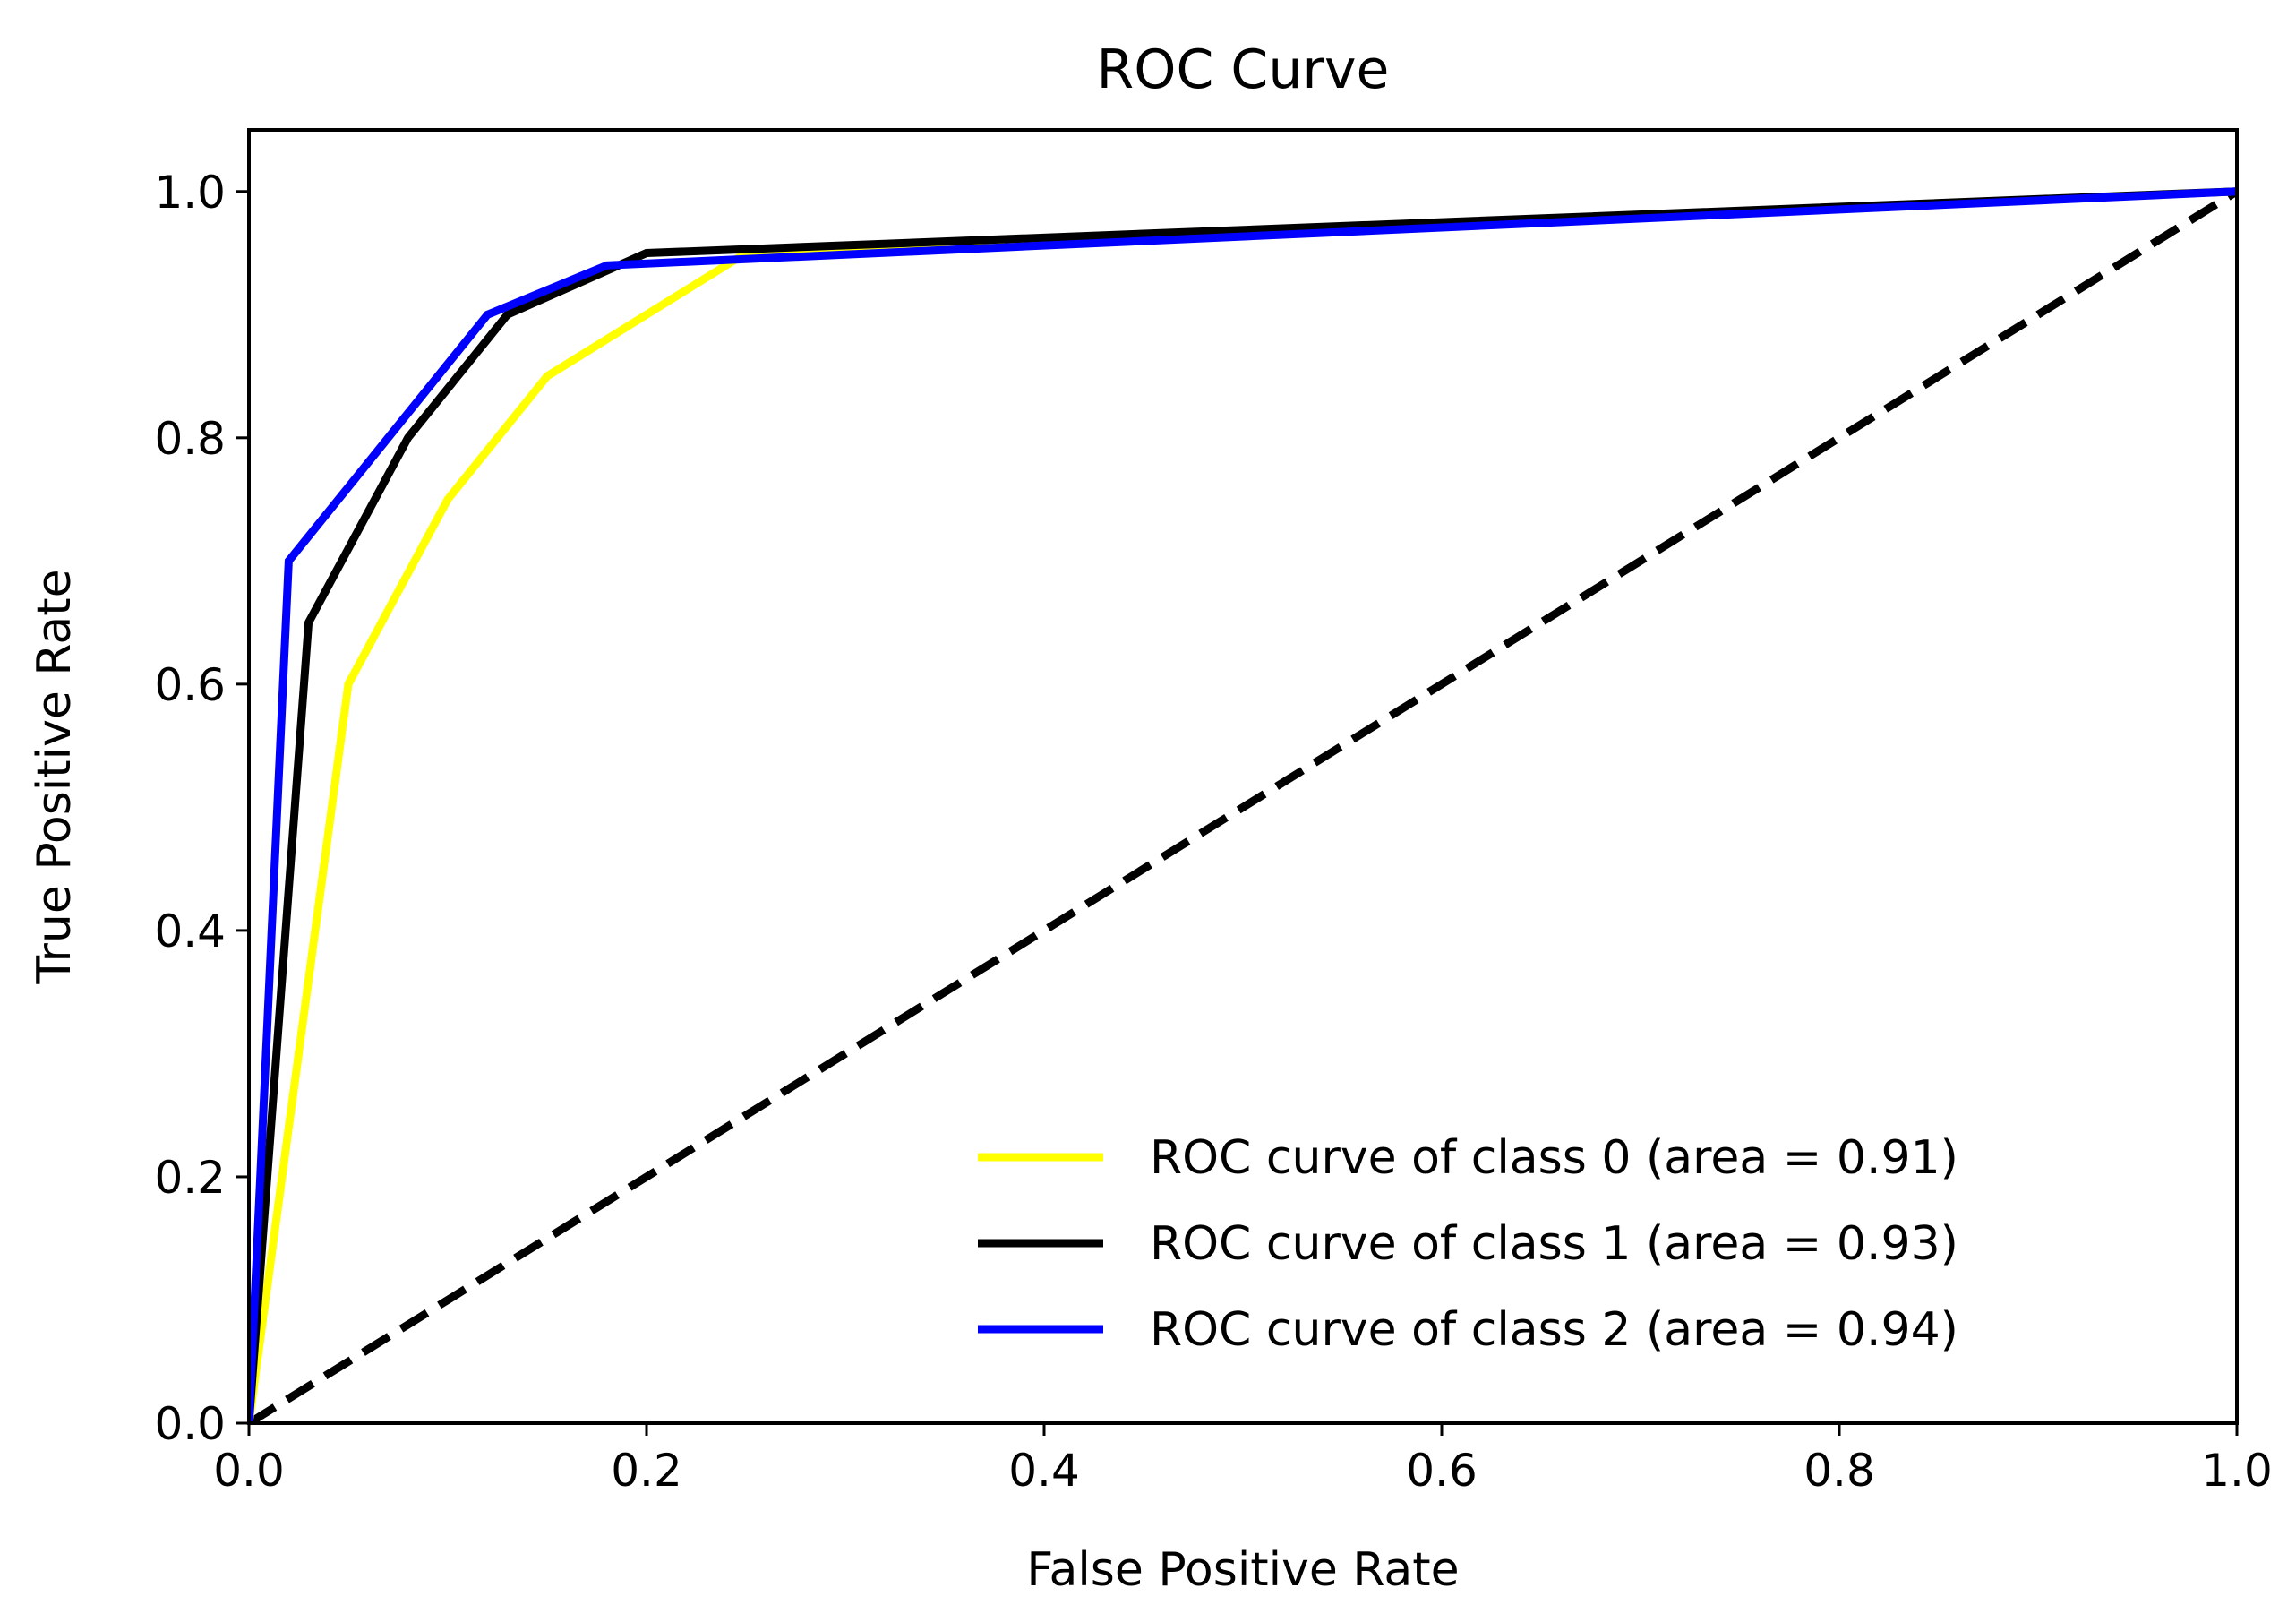 Image resolution: width=2296 pixels, height=1622 pixels. What do you see at coordinates (190, 1178) in the screenshot?
I see `y-tick-label: 0.2` at bounding box center [190, 1178].